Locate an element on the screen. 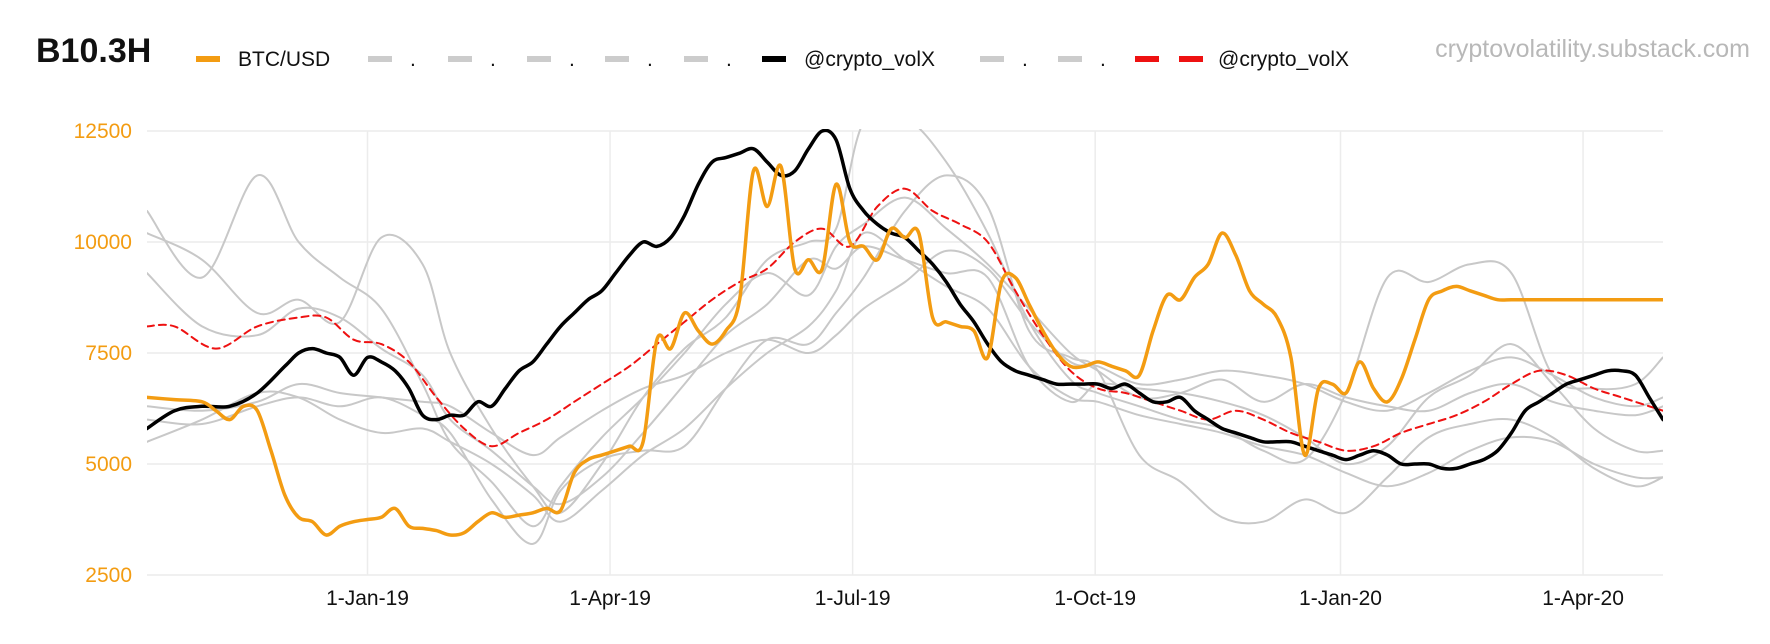 This screenshot has height=644, width=1770. x-tick-label: 1-Apr-19 is located at coordinates (610, 598).